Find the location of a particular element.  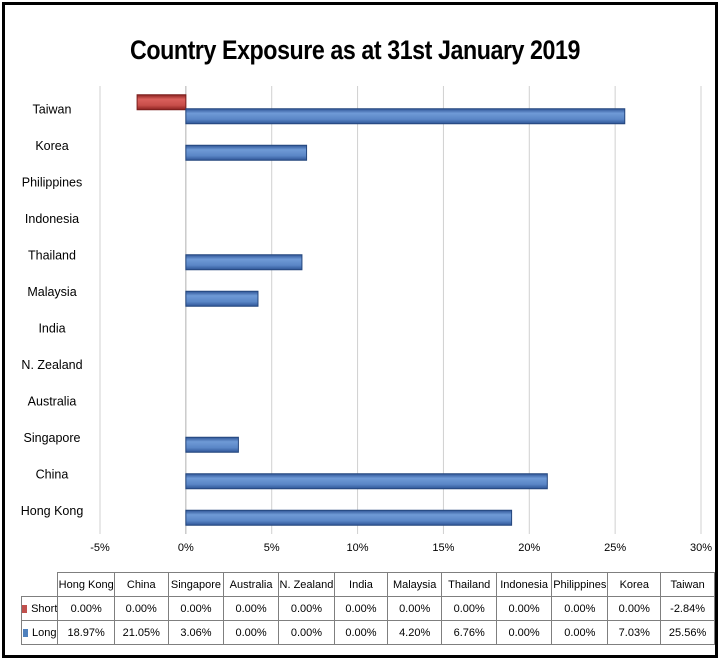

x-tick-label: 30% is located at coordinates (701, 548).